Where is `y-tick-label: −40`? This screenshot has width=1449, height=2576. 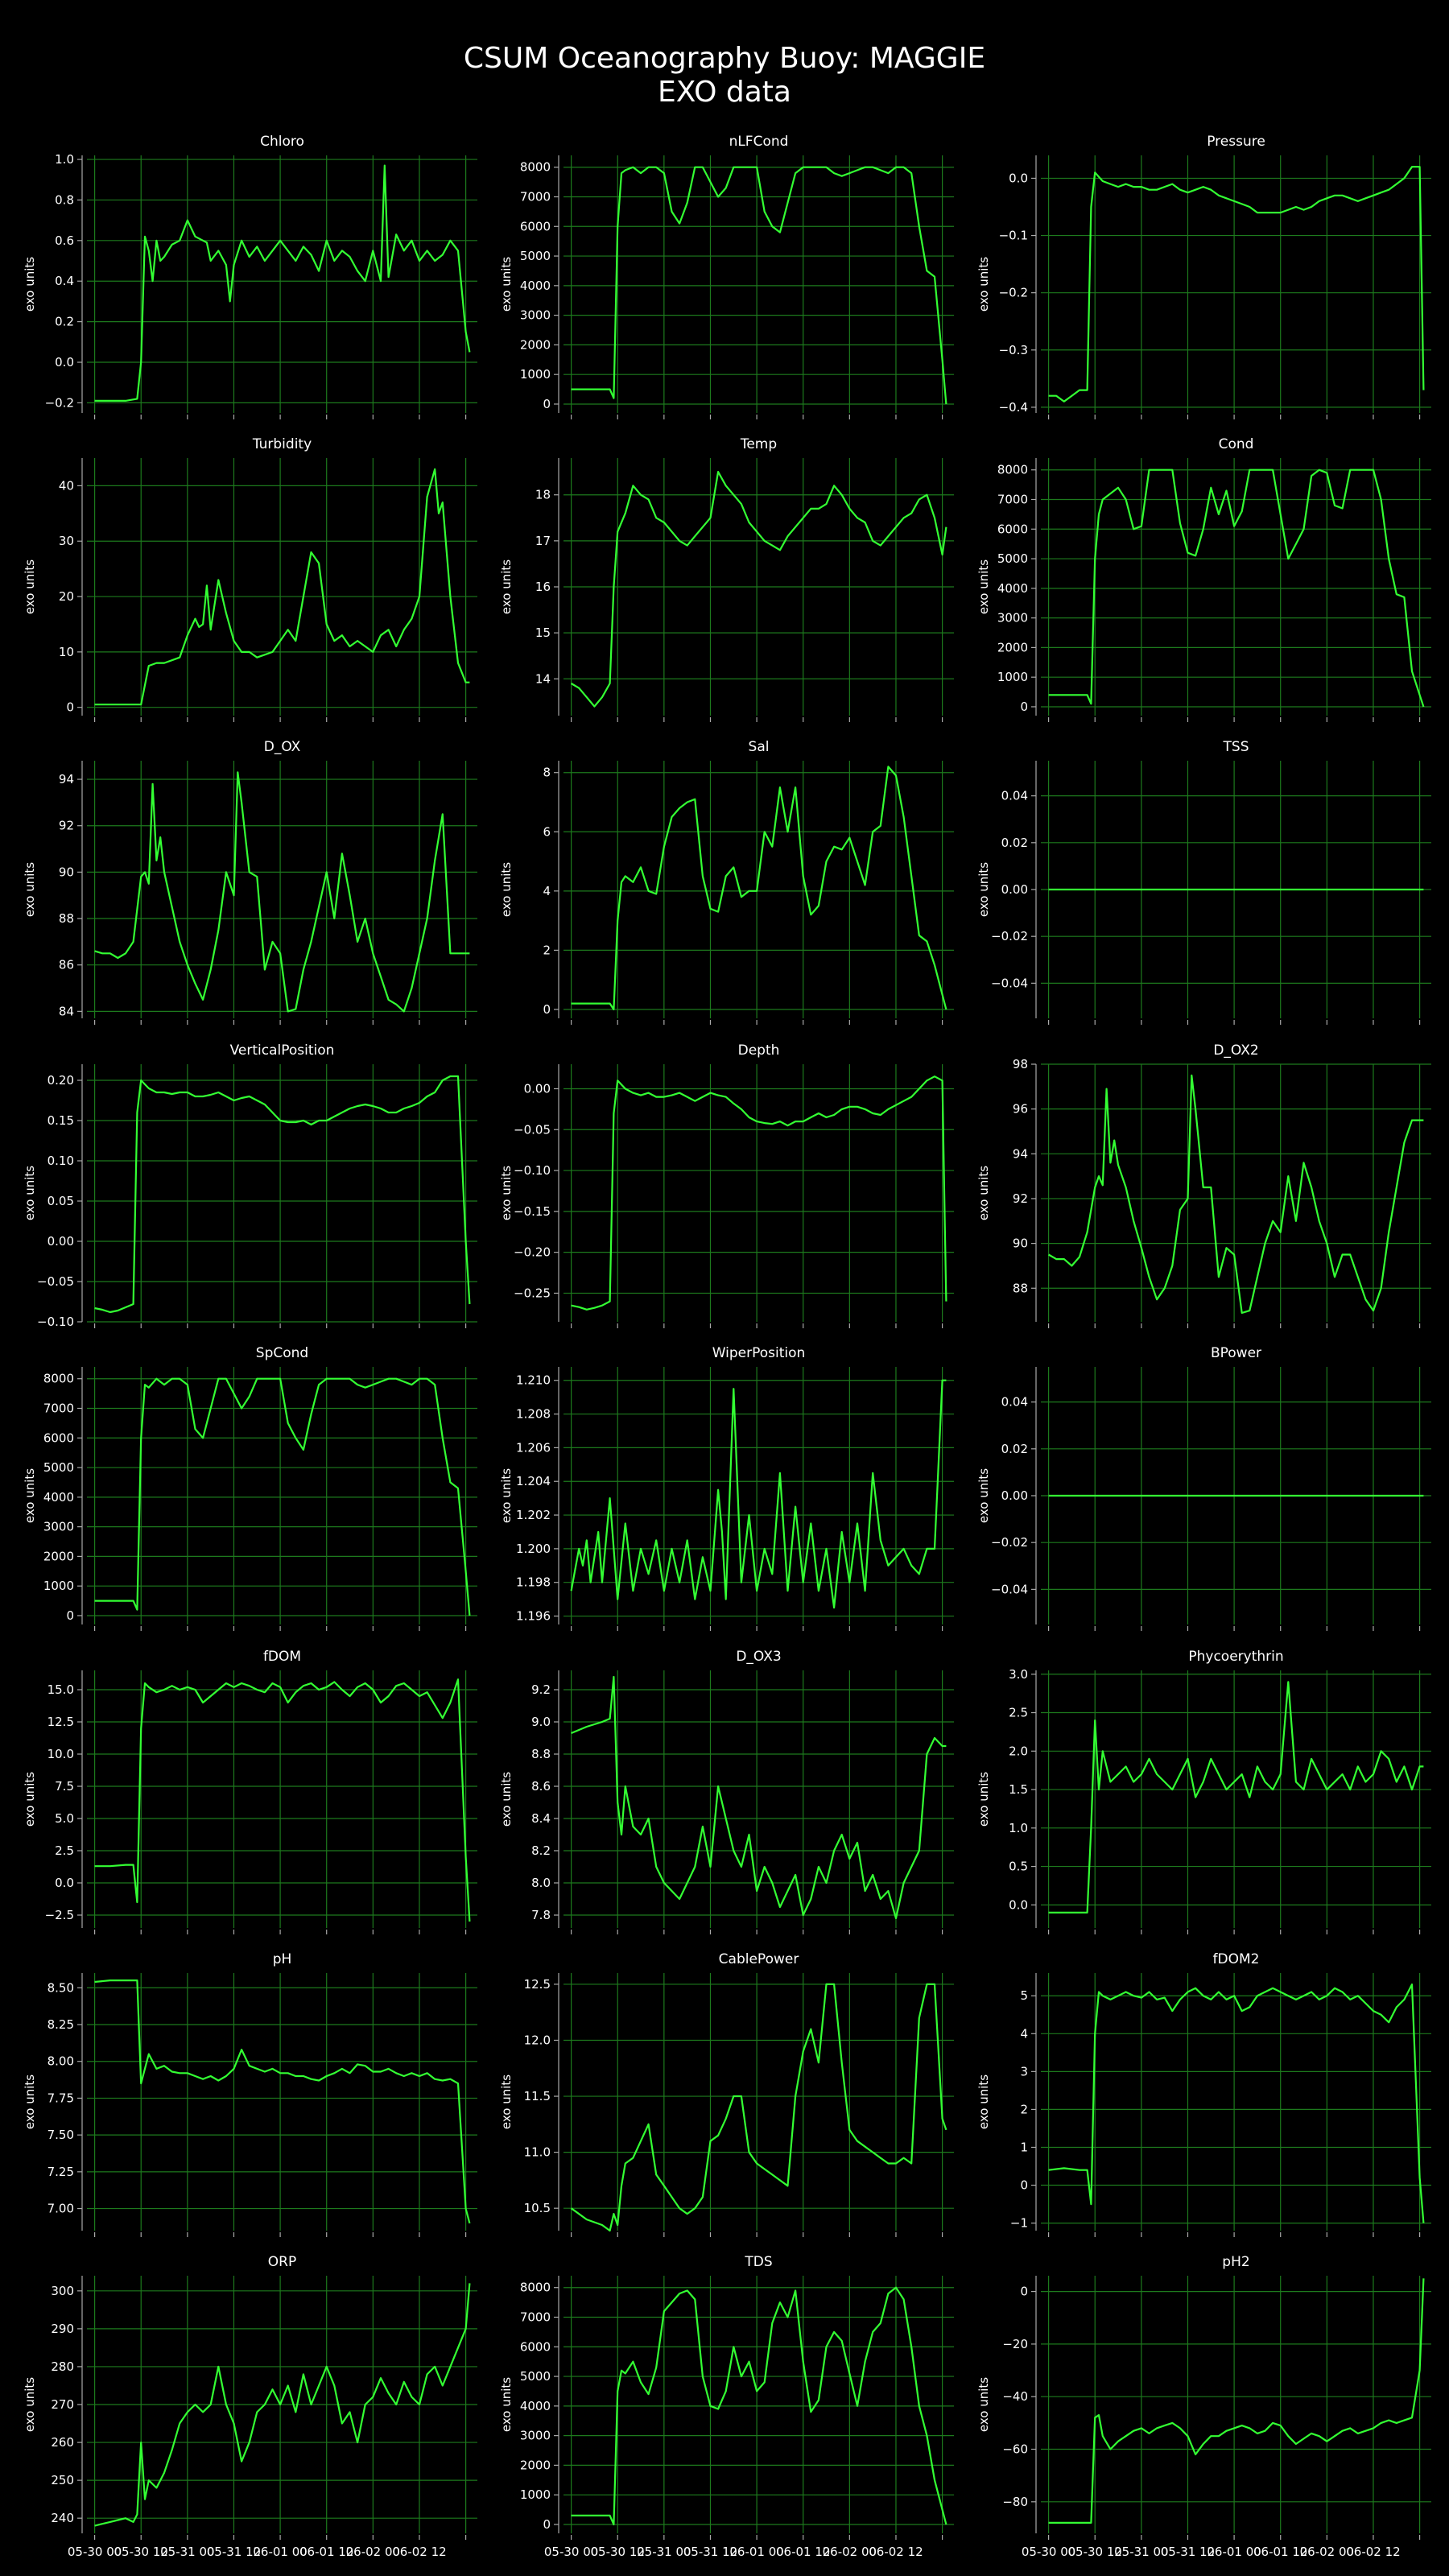
y-tick-label: −40 is located at coordinates (1015, 2396).